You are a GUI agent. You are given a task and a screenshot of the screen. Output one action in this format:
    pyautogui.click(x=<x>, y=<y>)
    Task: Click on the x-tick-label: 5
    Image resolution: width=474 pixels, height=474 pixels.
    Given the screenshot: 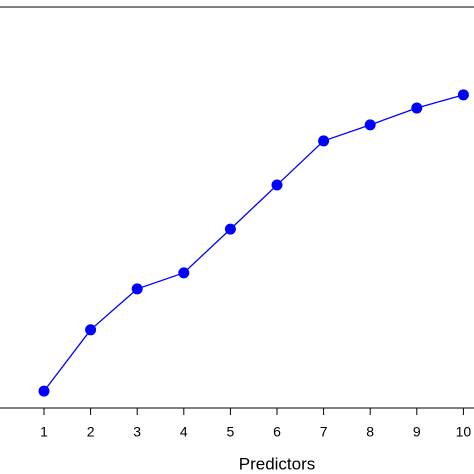 What is the action you would take?
    pyautogui.click(x=231, y=432)
    